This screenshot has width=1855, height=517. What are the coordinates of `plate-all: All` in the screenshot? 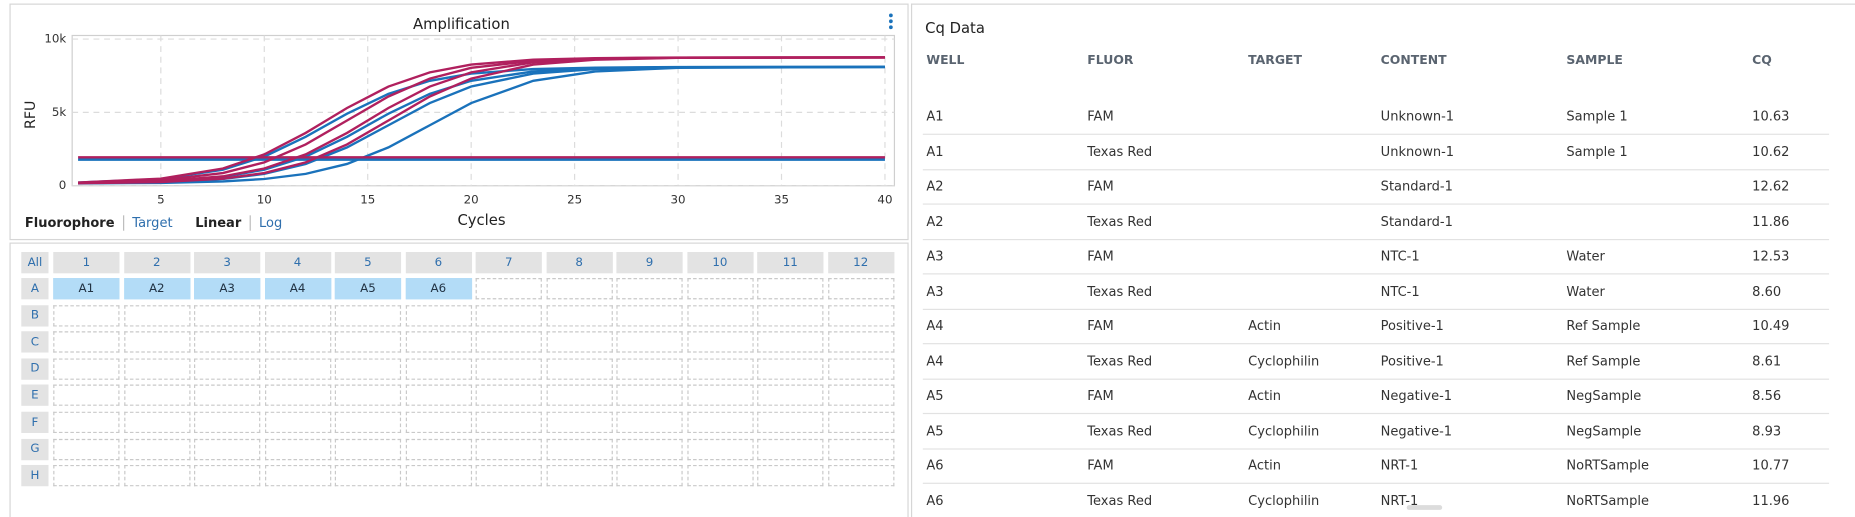 It's located at (35, 263).